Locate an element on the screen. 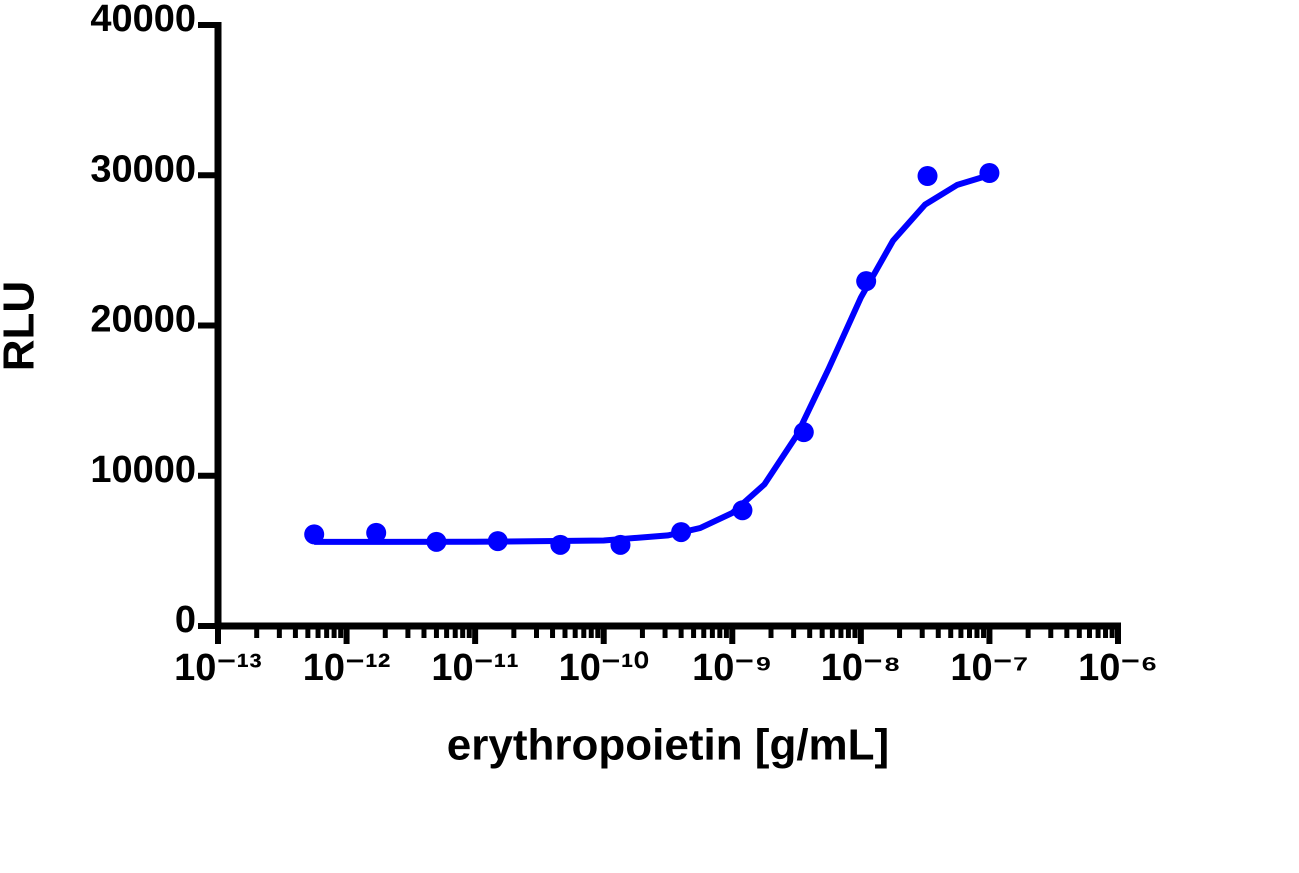  x-tick-label: 10⁻⁶ is located at coordinates (1118, 668).